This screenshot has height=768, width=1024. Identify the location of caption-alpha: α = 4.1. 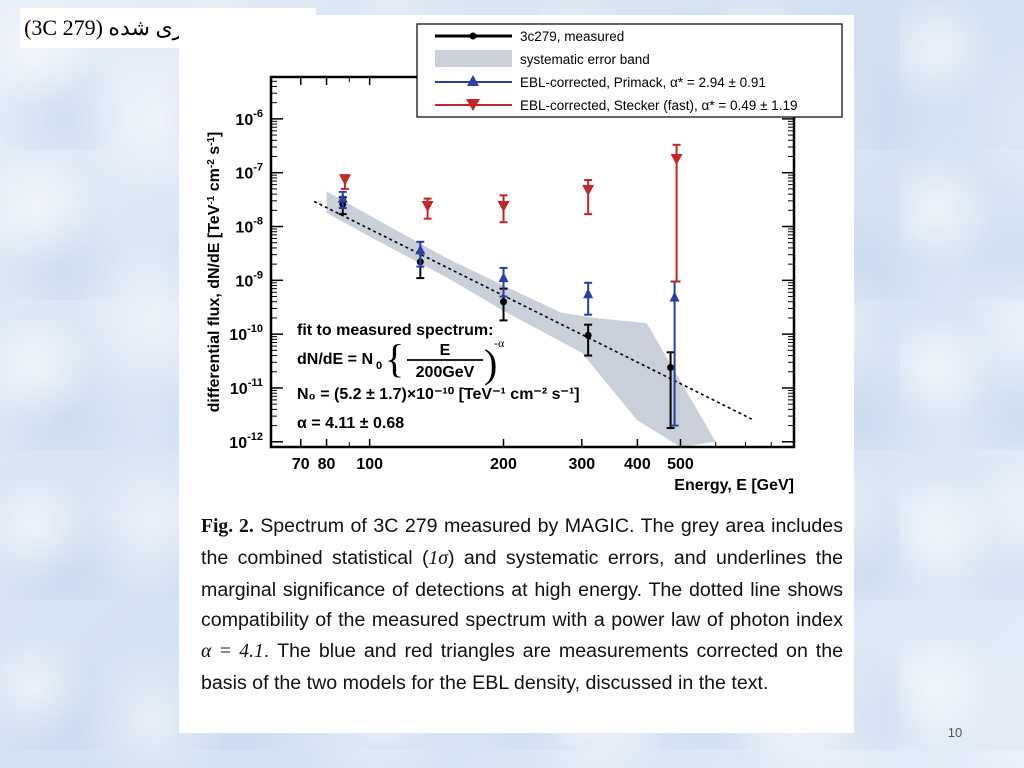
(232, 652).